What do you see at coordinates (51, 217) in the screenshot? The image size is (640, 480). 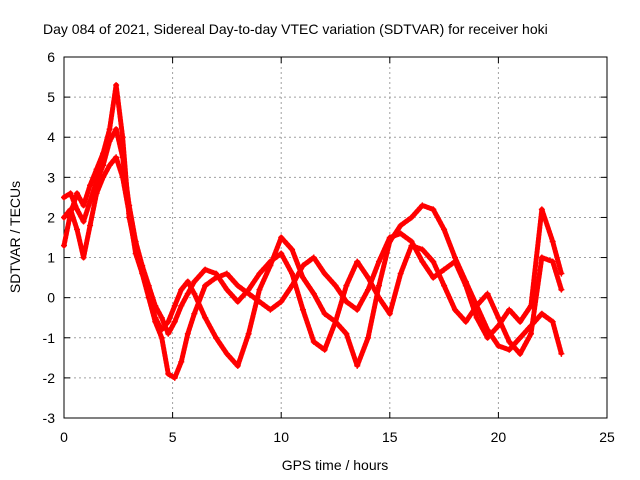 I see `y-tick-label: 2` at bounding box center [51, 217].